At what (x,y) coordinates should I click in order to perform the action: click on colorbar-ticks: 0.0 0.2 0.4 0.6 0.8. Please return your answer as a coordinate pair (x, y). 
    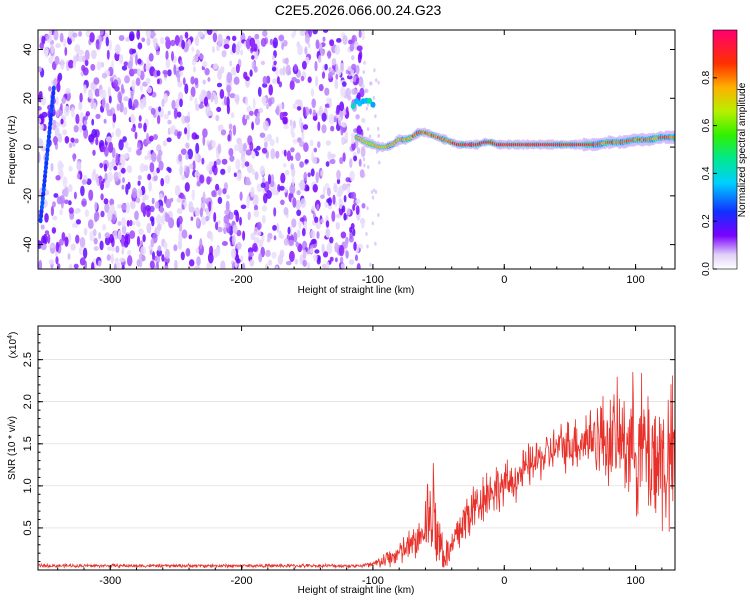
    Looking at the image, I should click on (709, 173).